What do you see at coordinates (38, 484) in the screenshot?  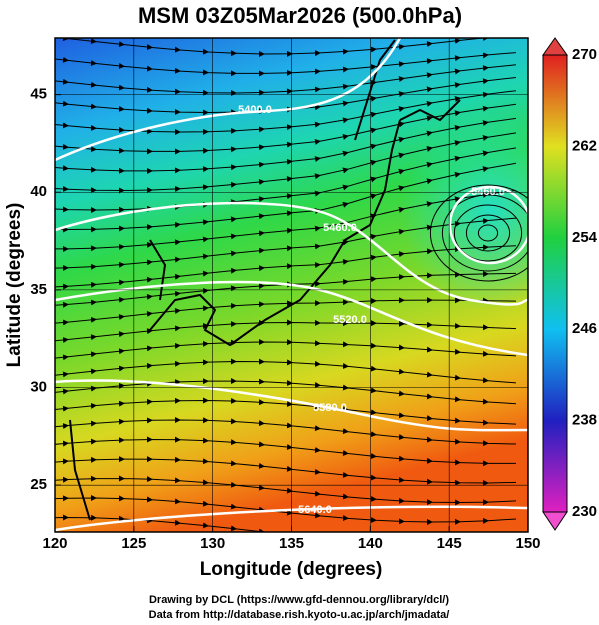 I see `y-tick-label: 25` at bounding box center [38, 484].